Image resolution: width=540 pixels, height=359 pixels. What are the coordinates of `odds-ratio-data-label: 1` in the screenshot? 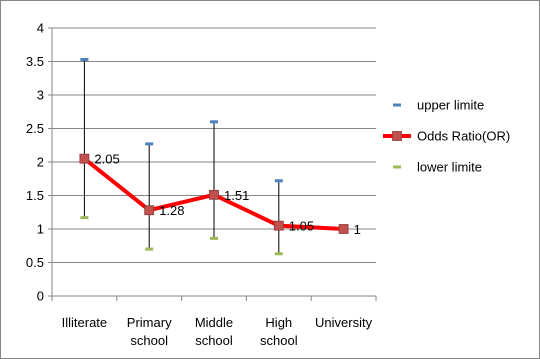 It's located at (357, 229).